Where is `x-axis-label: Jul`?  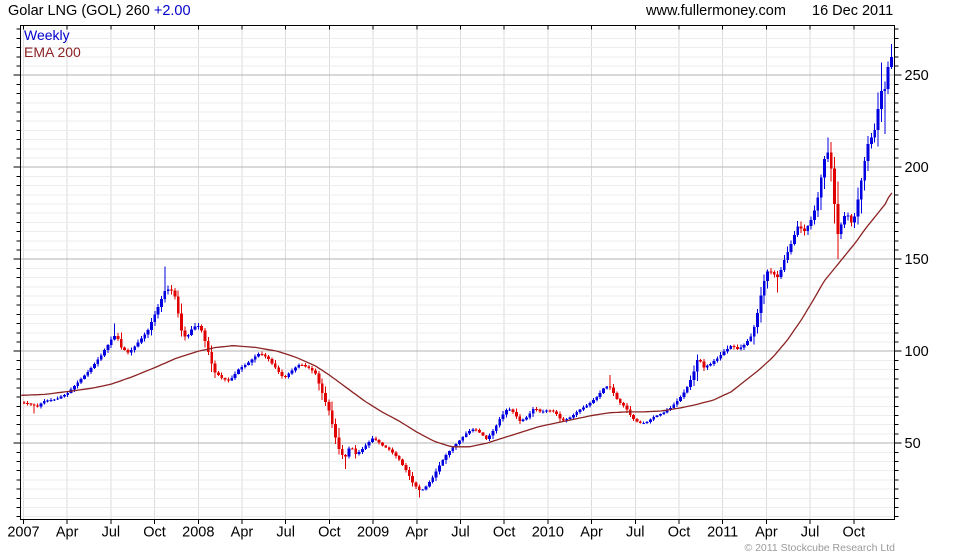 x-axis-label: Jul is located at coordinates (635, 533).